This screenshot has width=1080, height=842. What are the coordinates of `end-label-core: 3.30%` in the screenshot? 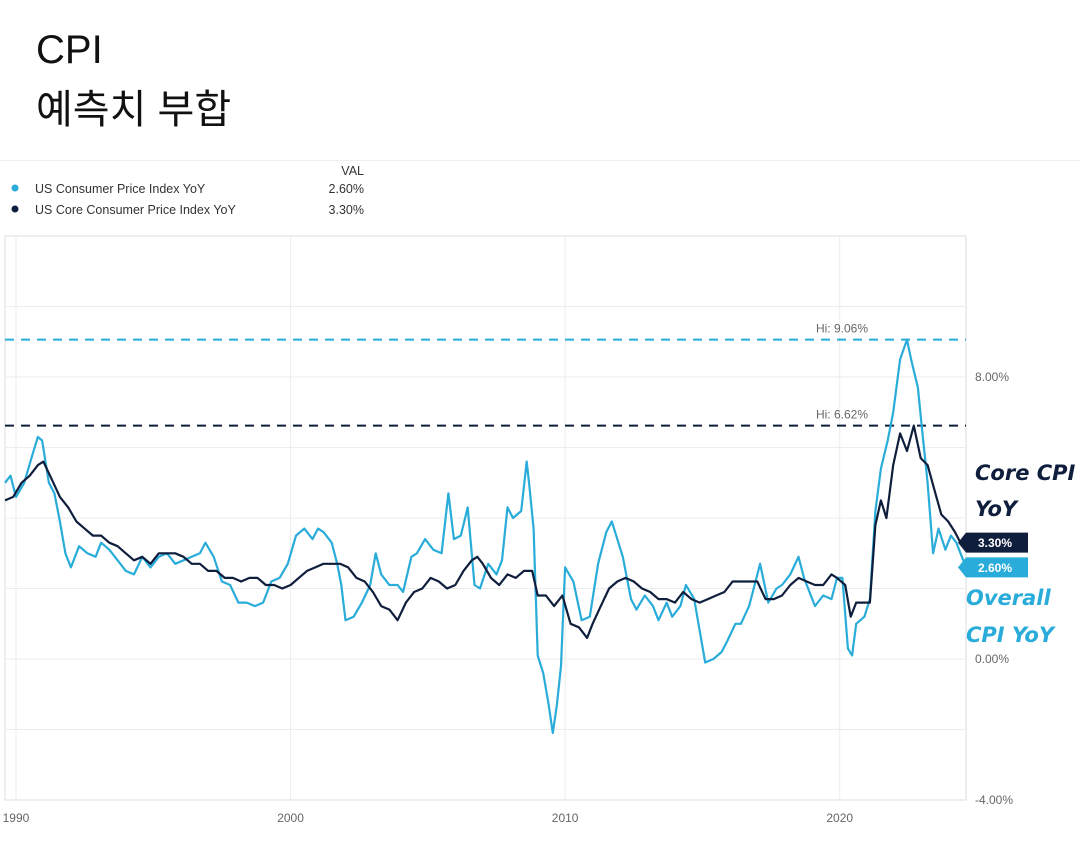 It's located at (993, 542).